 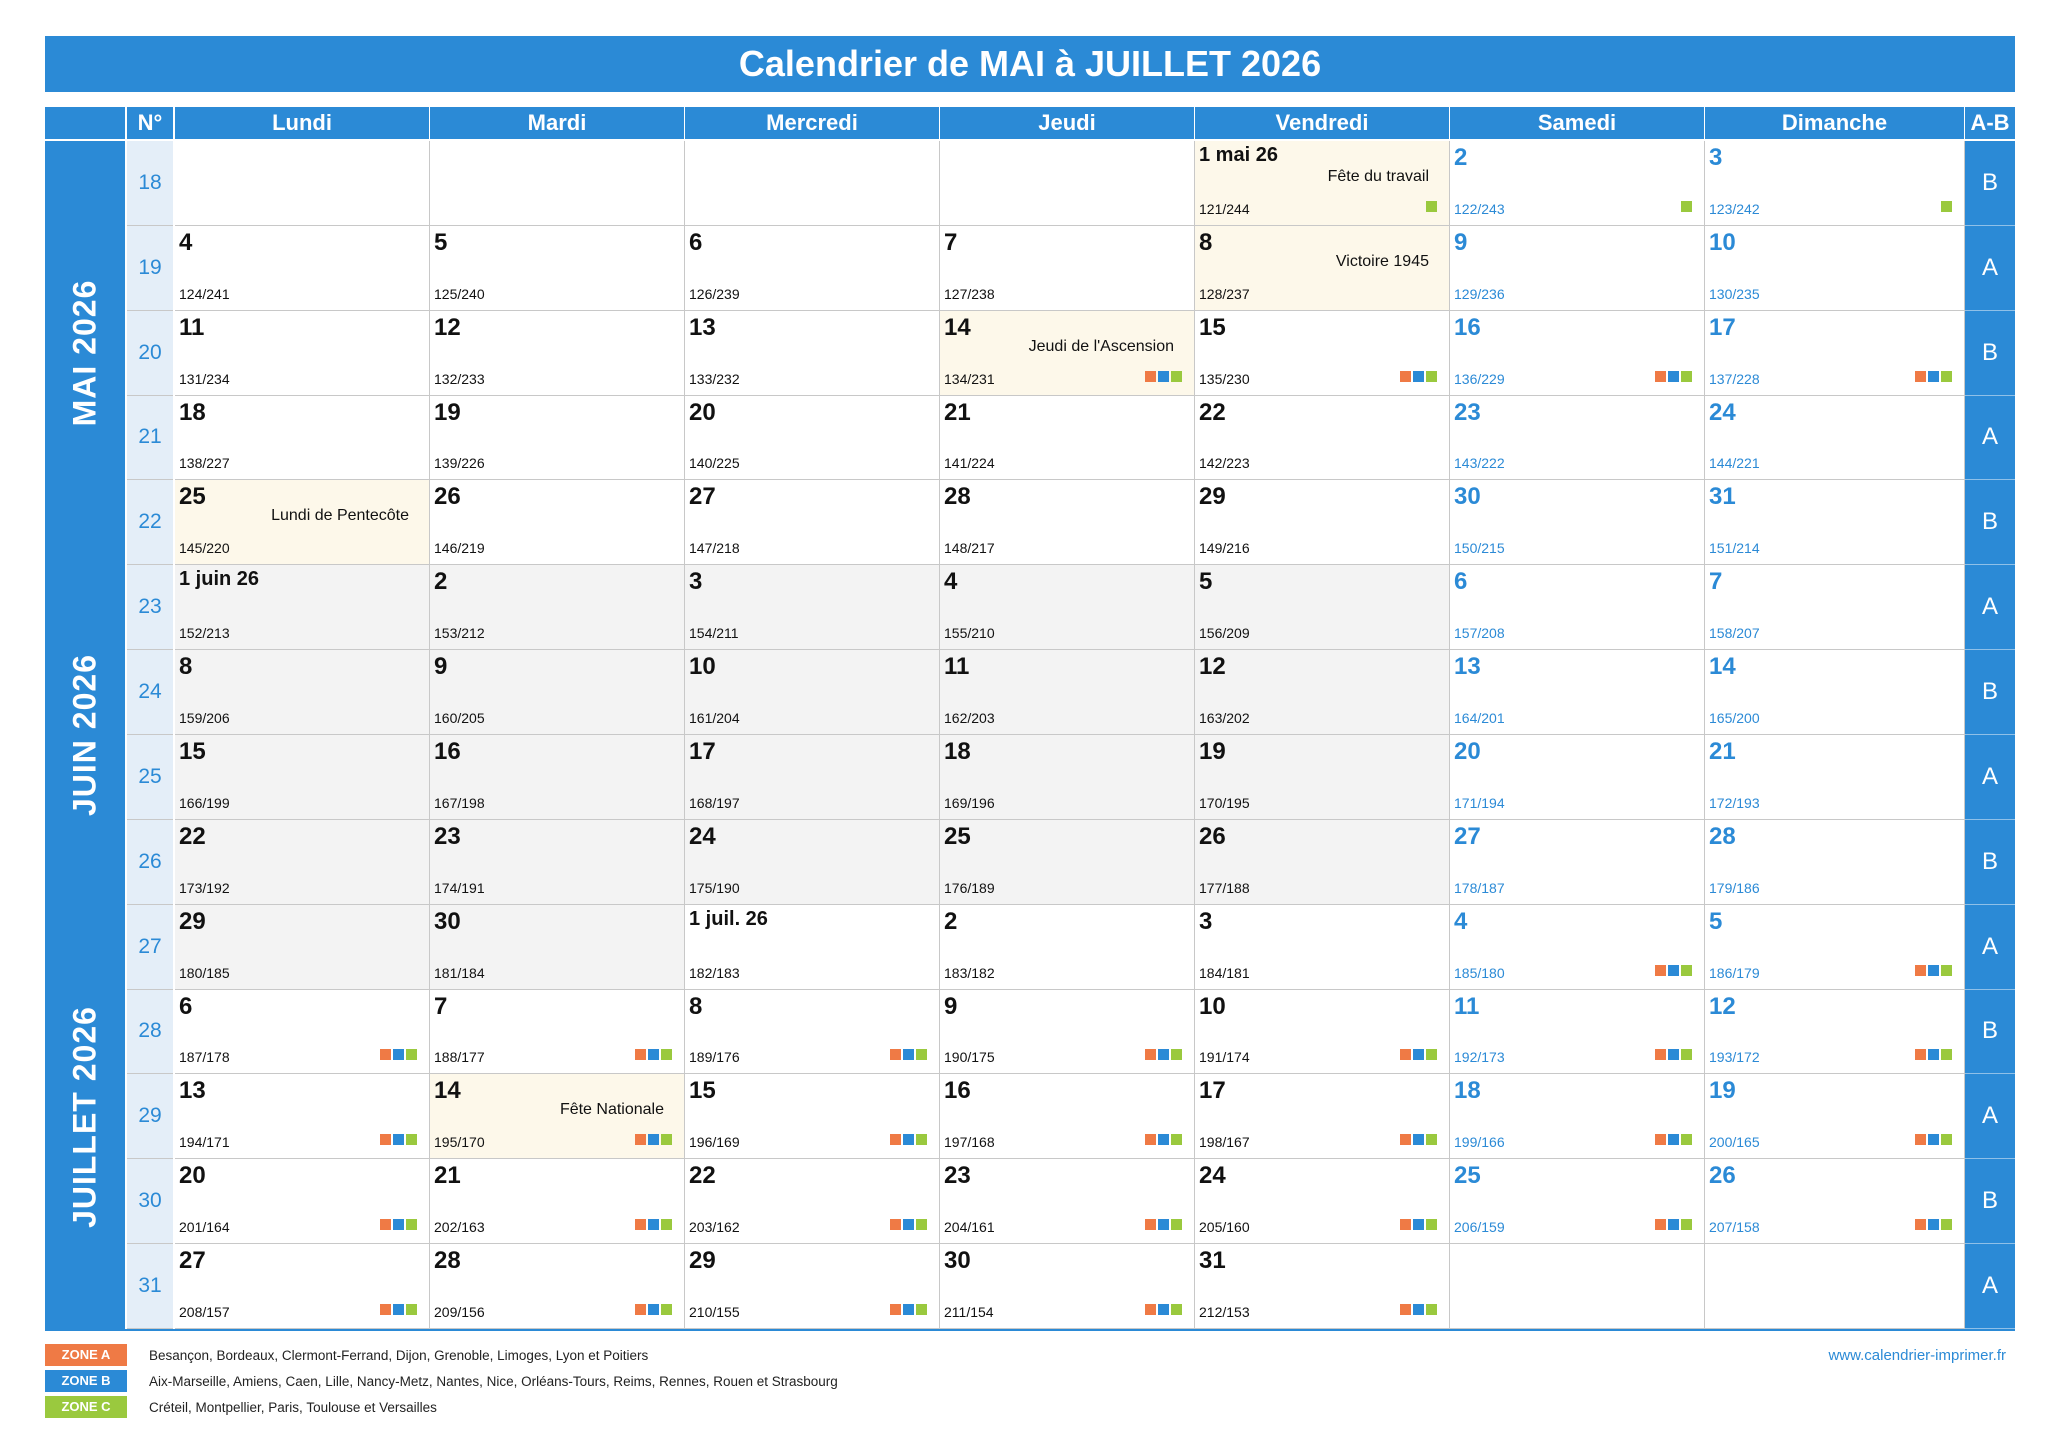 I want to click on day-cell-sunday: 17 137/228, so click(x=1835, y=353).